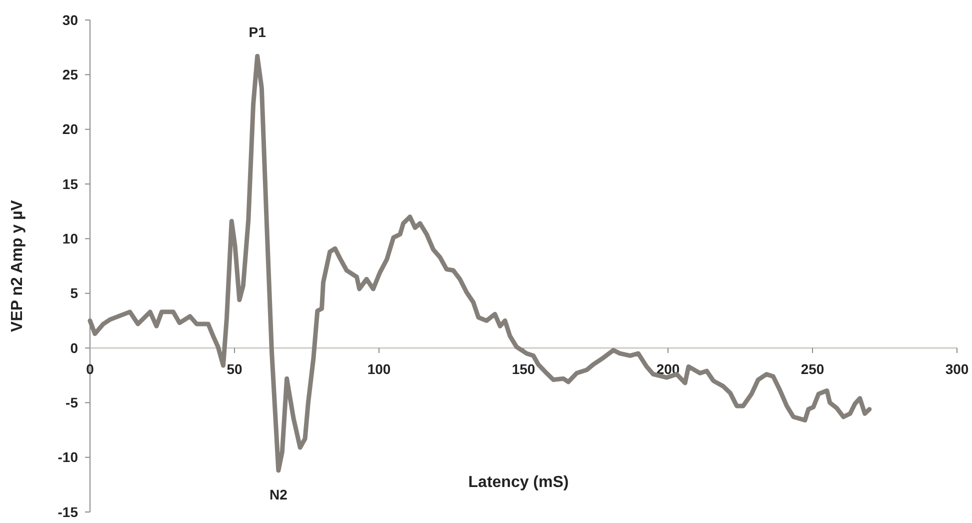 The height and width of the screenshot is (523, 972). I want to click on y-tick-label: 20, so click(70, 129).